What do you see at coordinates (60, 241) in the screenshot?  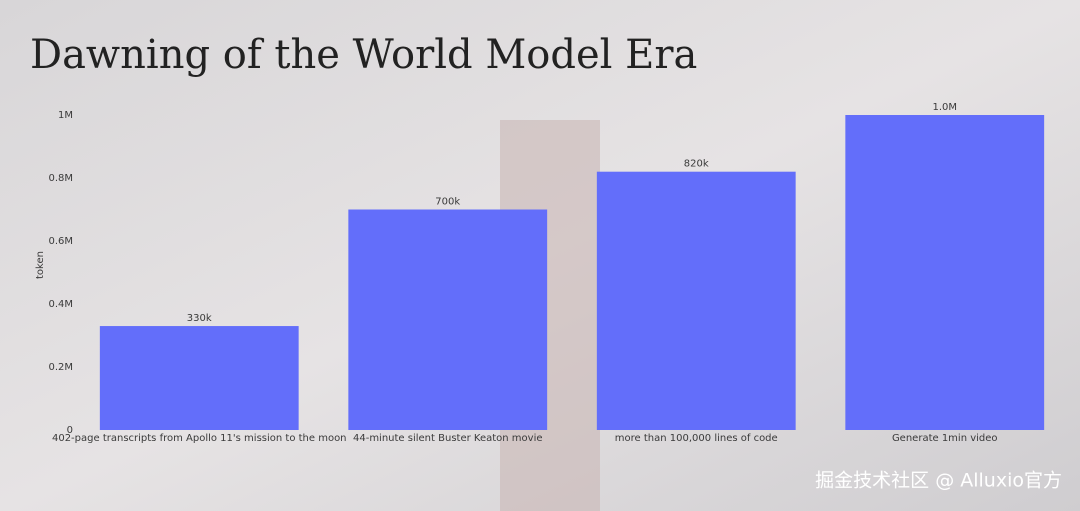 I see `y-tick-label: 0.6M` at bounding box center [60, 241].